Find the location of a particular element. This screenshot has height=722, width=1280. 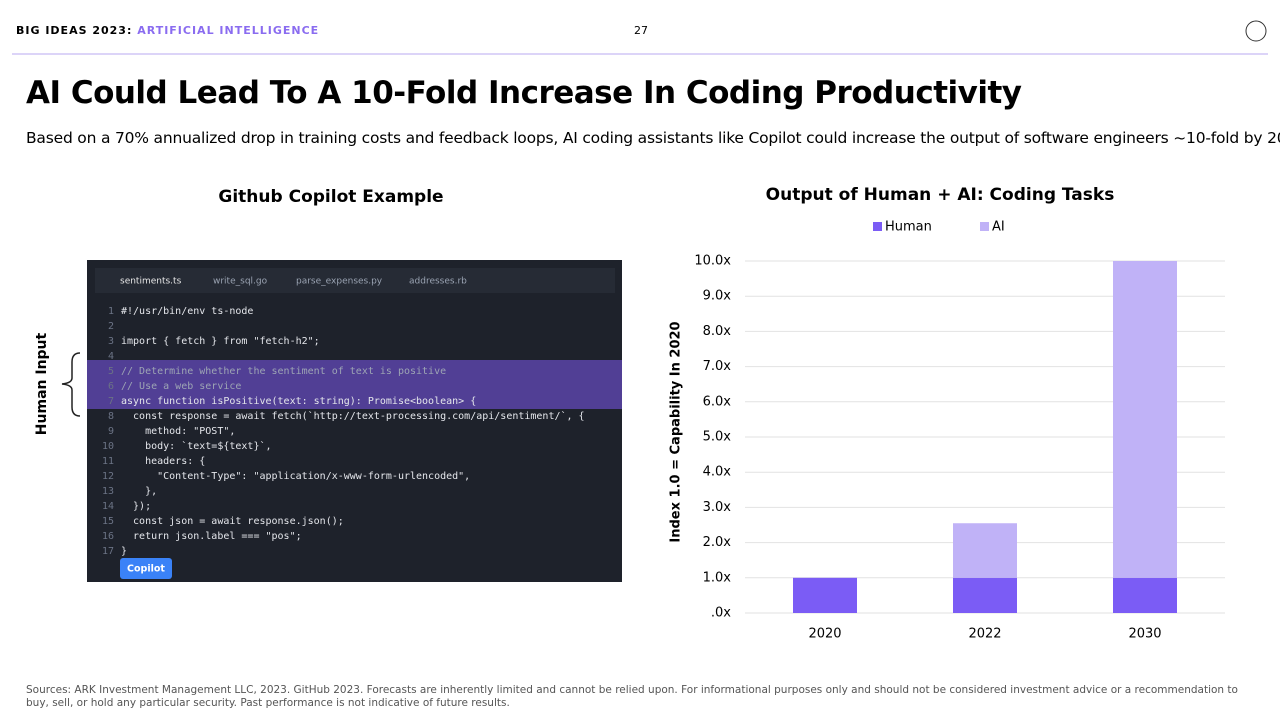

y-tick-label: .0x is located at coordinates (721, 613).